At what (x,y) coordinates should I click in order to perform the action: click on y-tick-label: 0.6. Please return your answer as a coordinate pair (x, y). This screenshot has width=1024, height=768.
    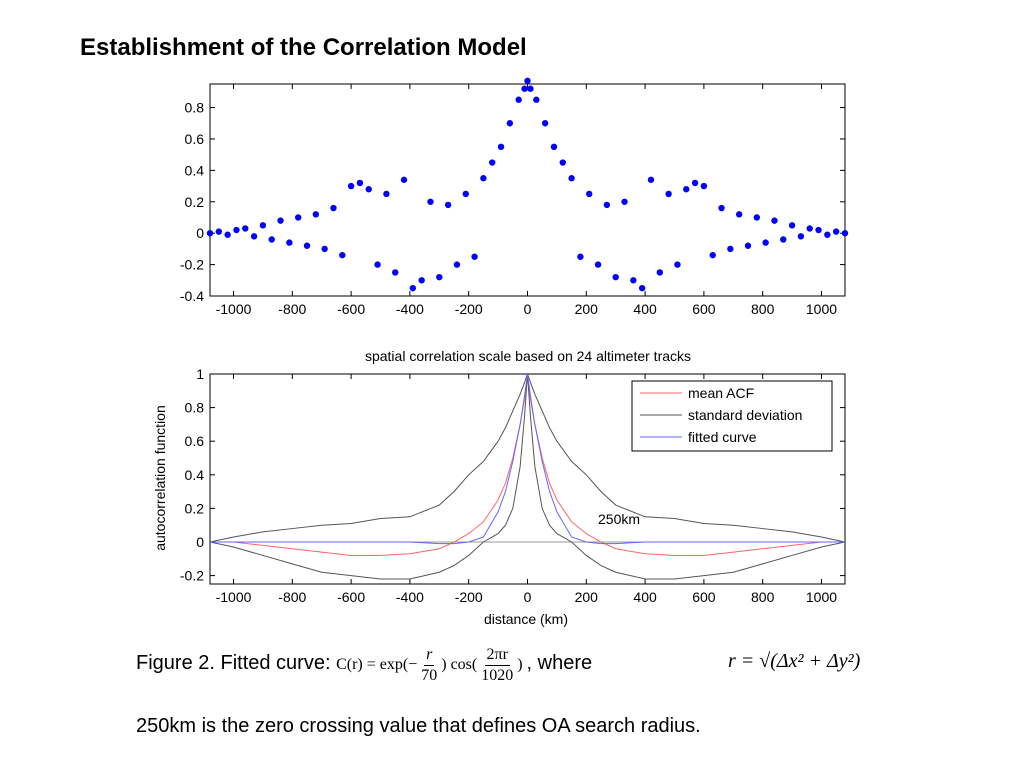
    Looking at the image, I should click on (195, 441).